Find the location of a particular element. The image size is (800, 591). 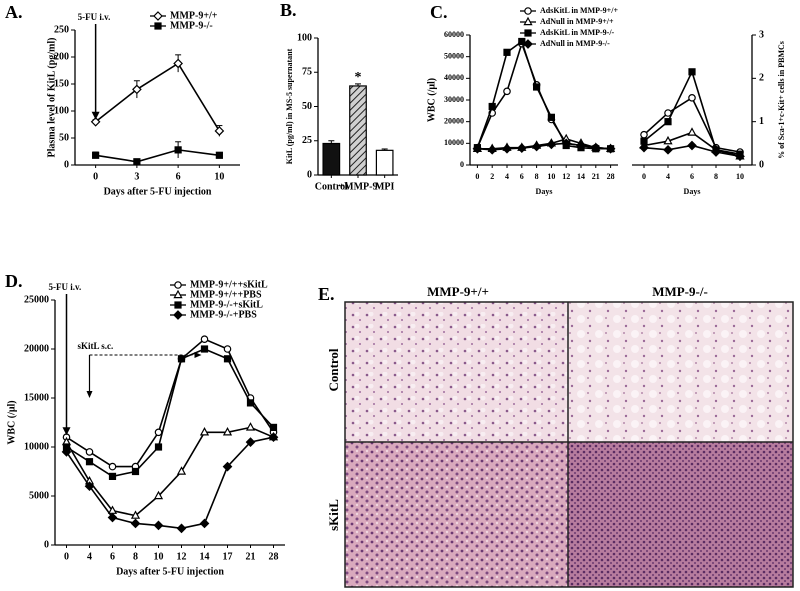

y-axis-label: WBC (/μl) is located at coordinates (11, 422).